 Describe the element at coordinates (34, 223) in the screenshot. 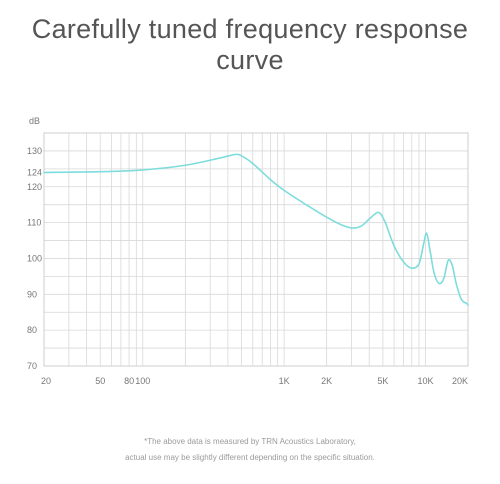

I see `y-tick-label: 110` at that location.